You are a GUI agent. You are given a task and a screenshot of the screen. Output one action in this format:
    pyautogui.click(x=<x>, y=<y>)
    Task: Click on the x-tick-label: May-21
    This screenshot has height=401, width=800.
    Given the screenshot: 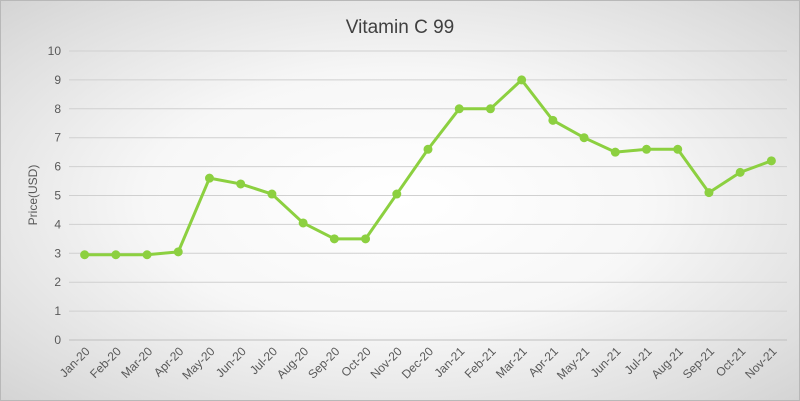 What is the action you would take?
    pyautogui.click(x=573, y=363)
    